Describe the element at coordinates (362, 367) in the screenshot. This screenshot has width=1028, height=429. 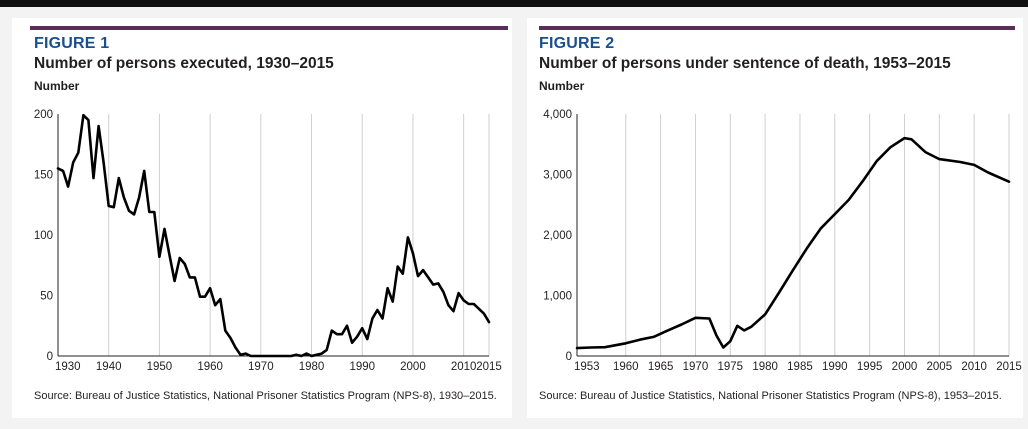
I see `figure-1-x-tick-label: 1990` at that location.